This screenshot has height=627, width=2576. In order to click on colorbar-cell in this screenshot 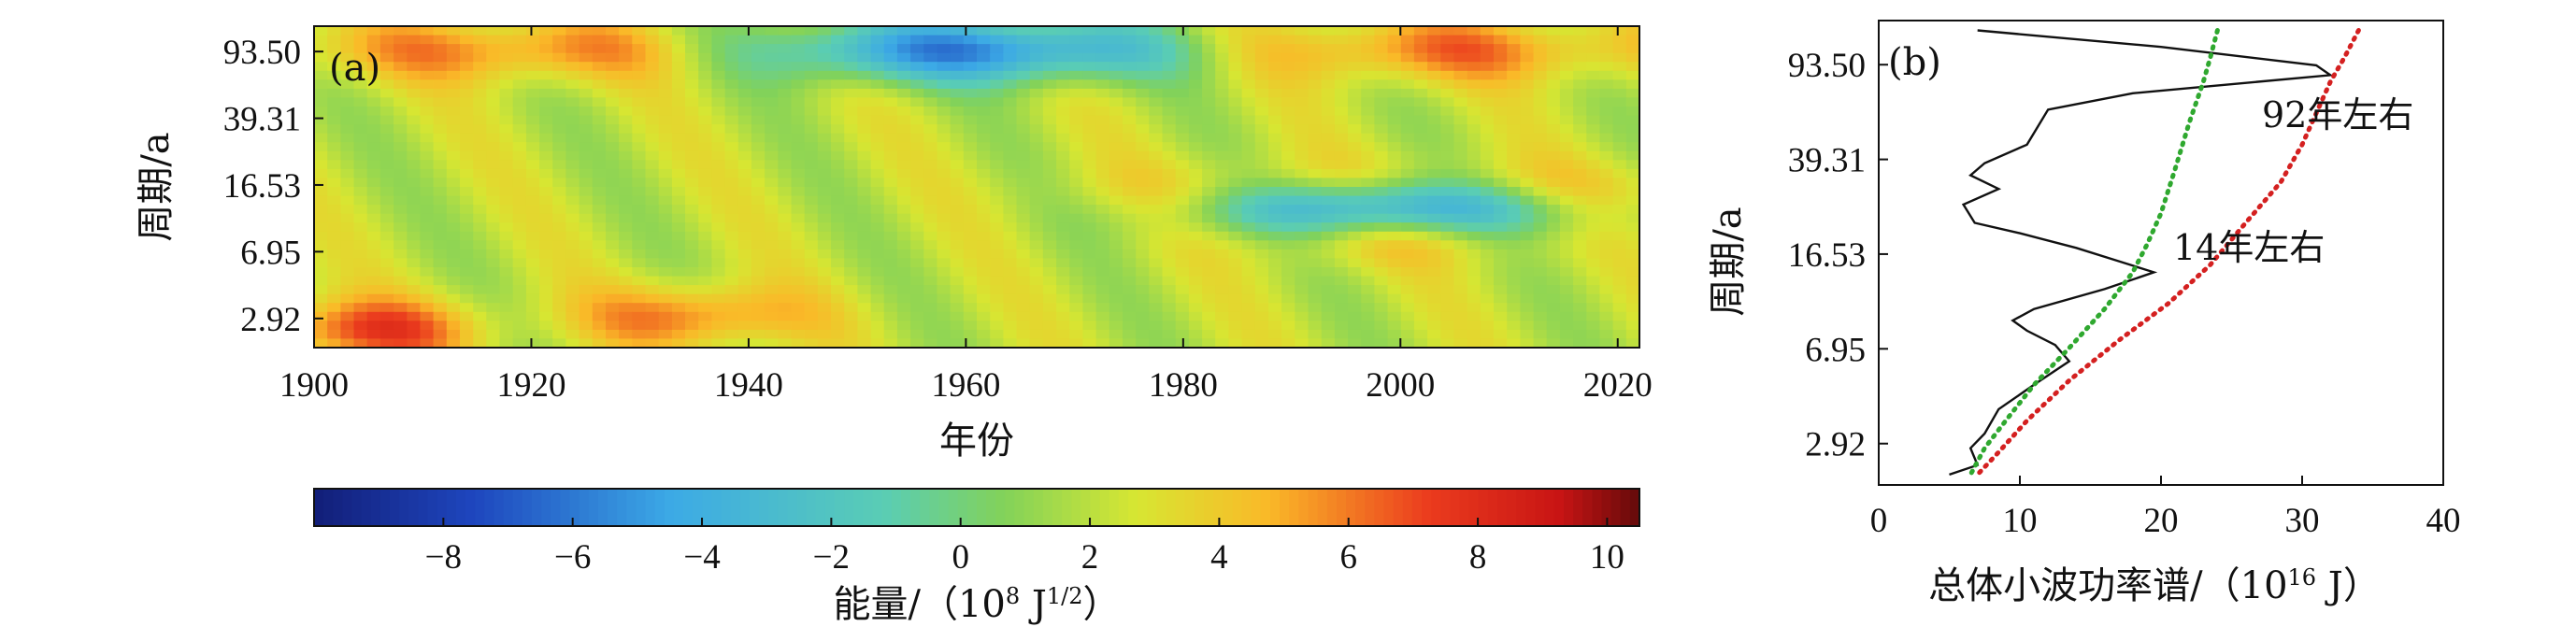, I will do `click(1237, 508)`.